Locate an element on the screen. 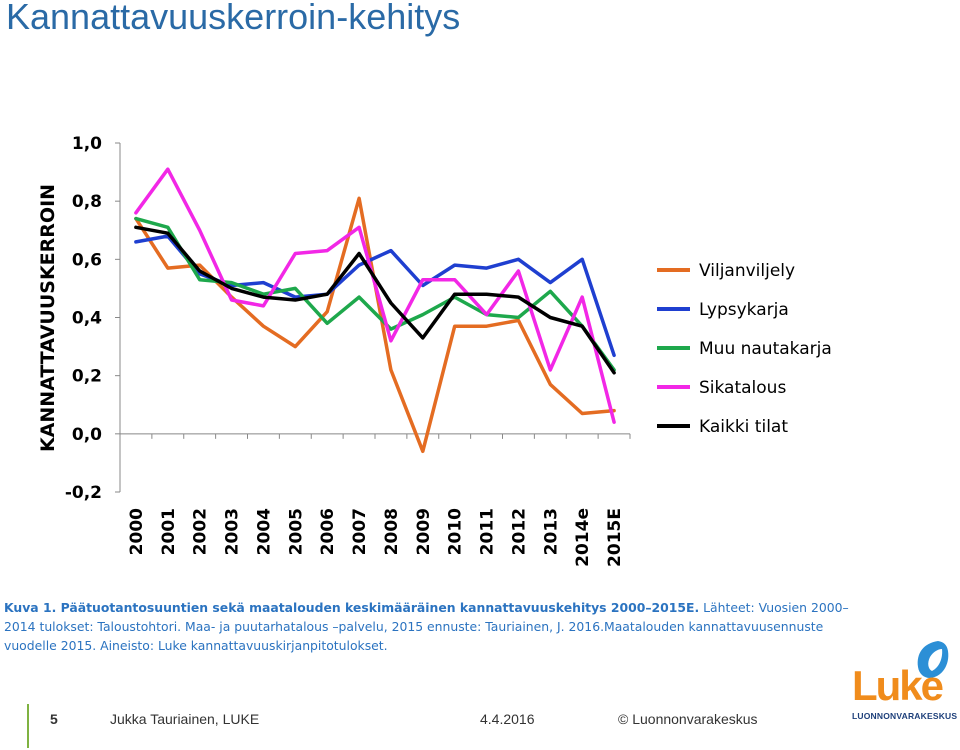  legend-label: Sikatalous is located at coordinates (742, 388).